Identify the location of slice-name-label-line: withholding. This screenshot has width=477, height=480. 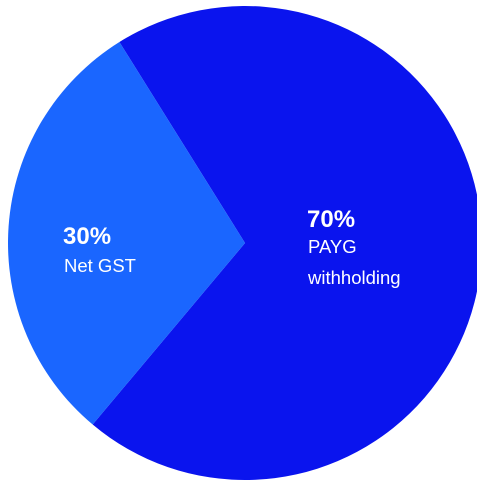
(354, 277).